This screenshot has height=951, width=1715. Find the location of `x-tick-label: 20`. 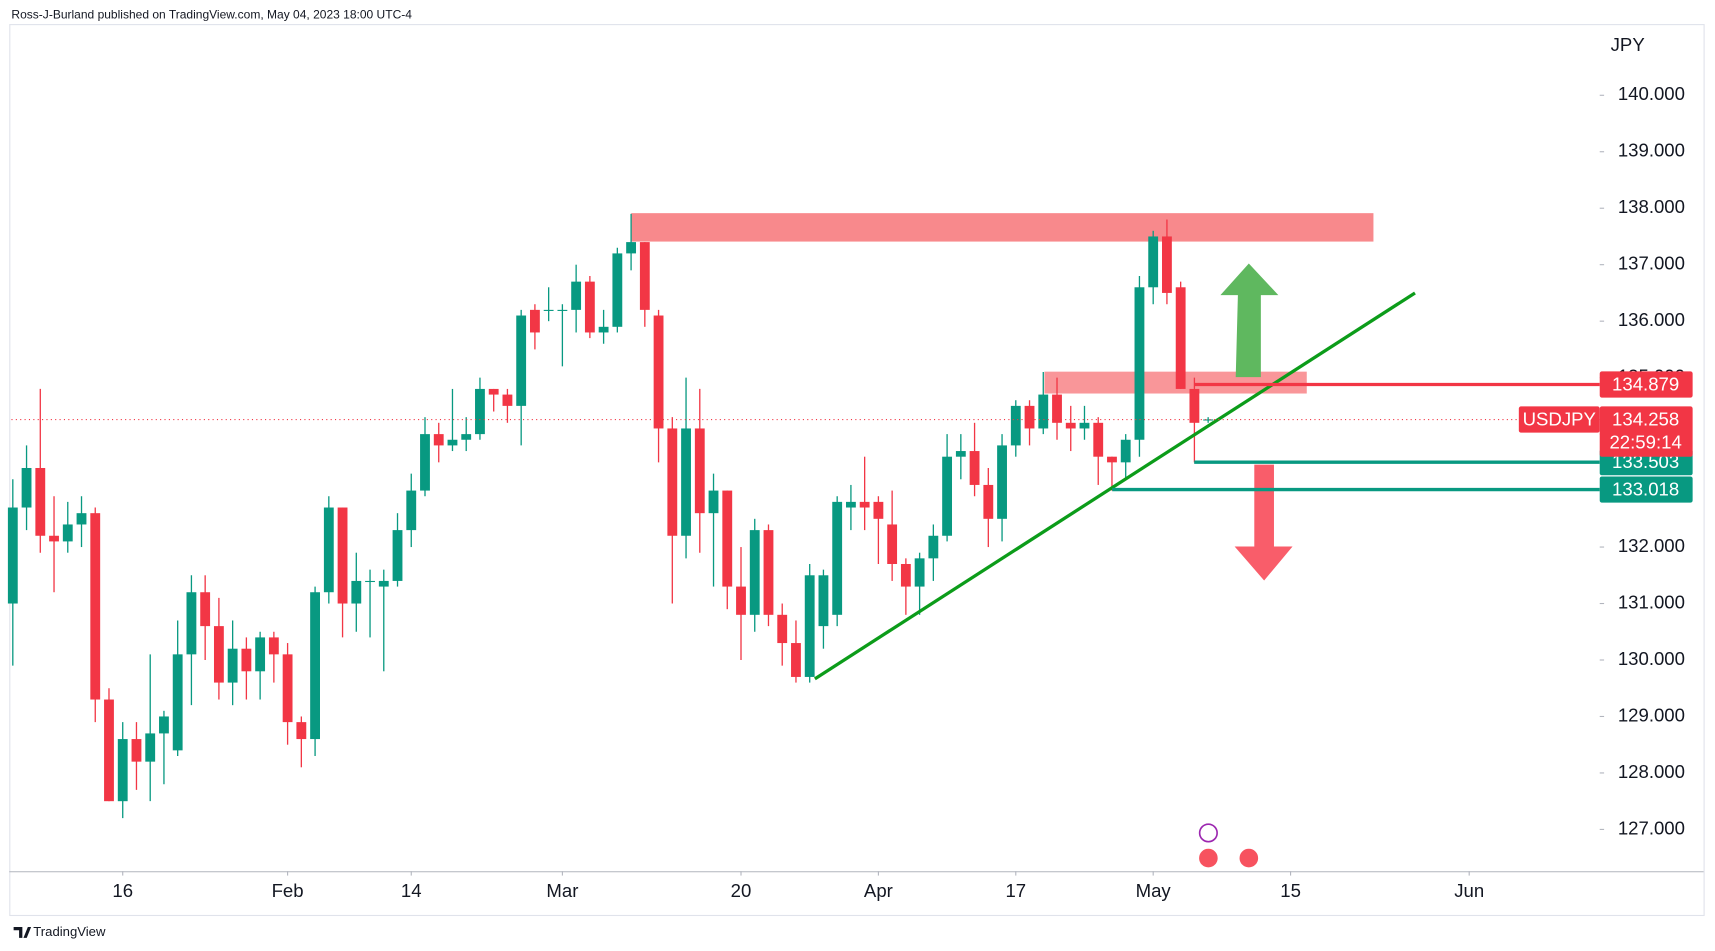

x-tick-label: 20 is located at coordinates (741, 890).